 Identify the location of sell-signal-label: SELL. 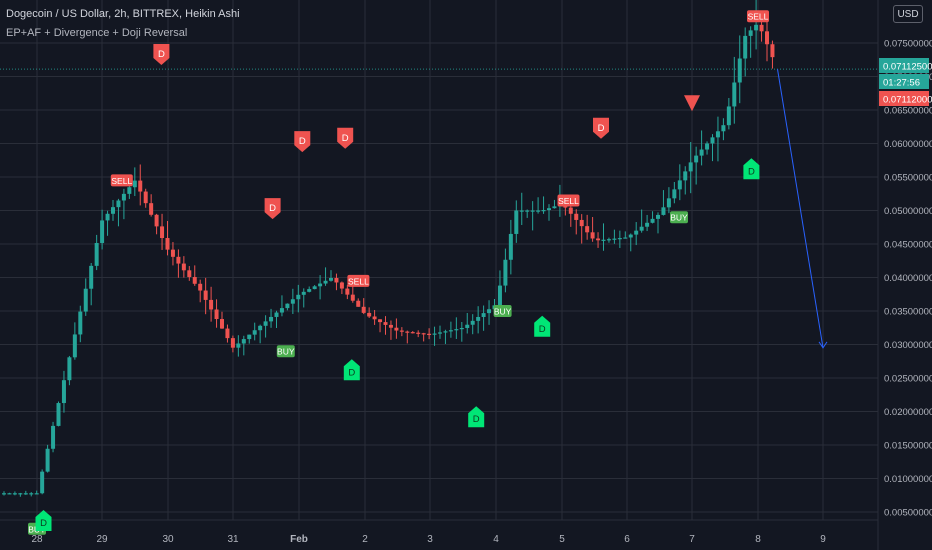
(358, 281).